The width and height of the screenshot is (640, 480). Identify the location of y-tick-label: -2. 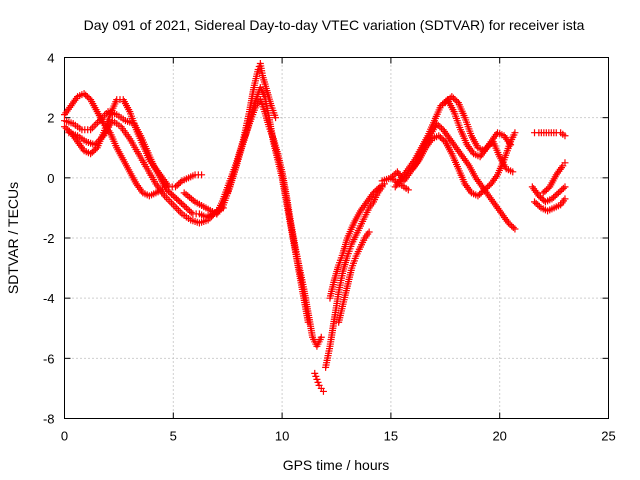
(49, 238).